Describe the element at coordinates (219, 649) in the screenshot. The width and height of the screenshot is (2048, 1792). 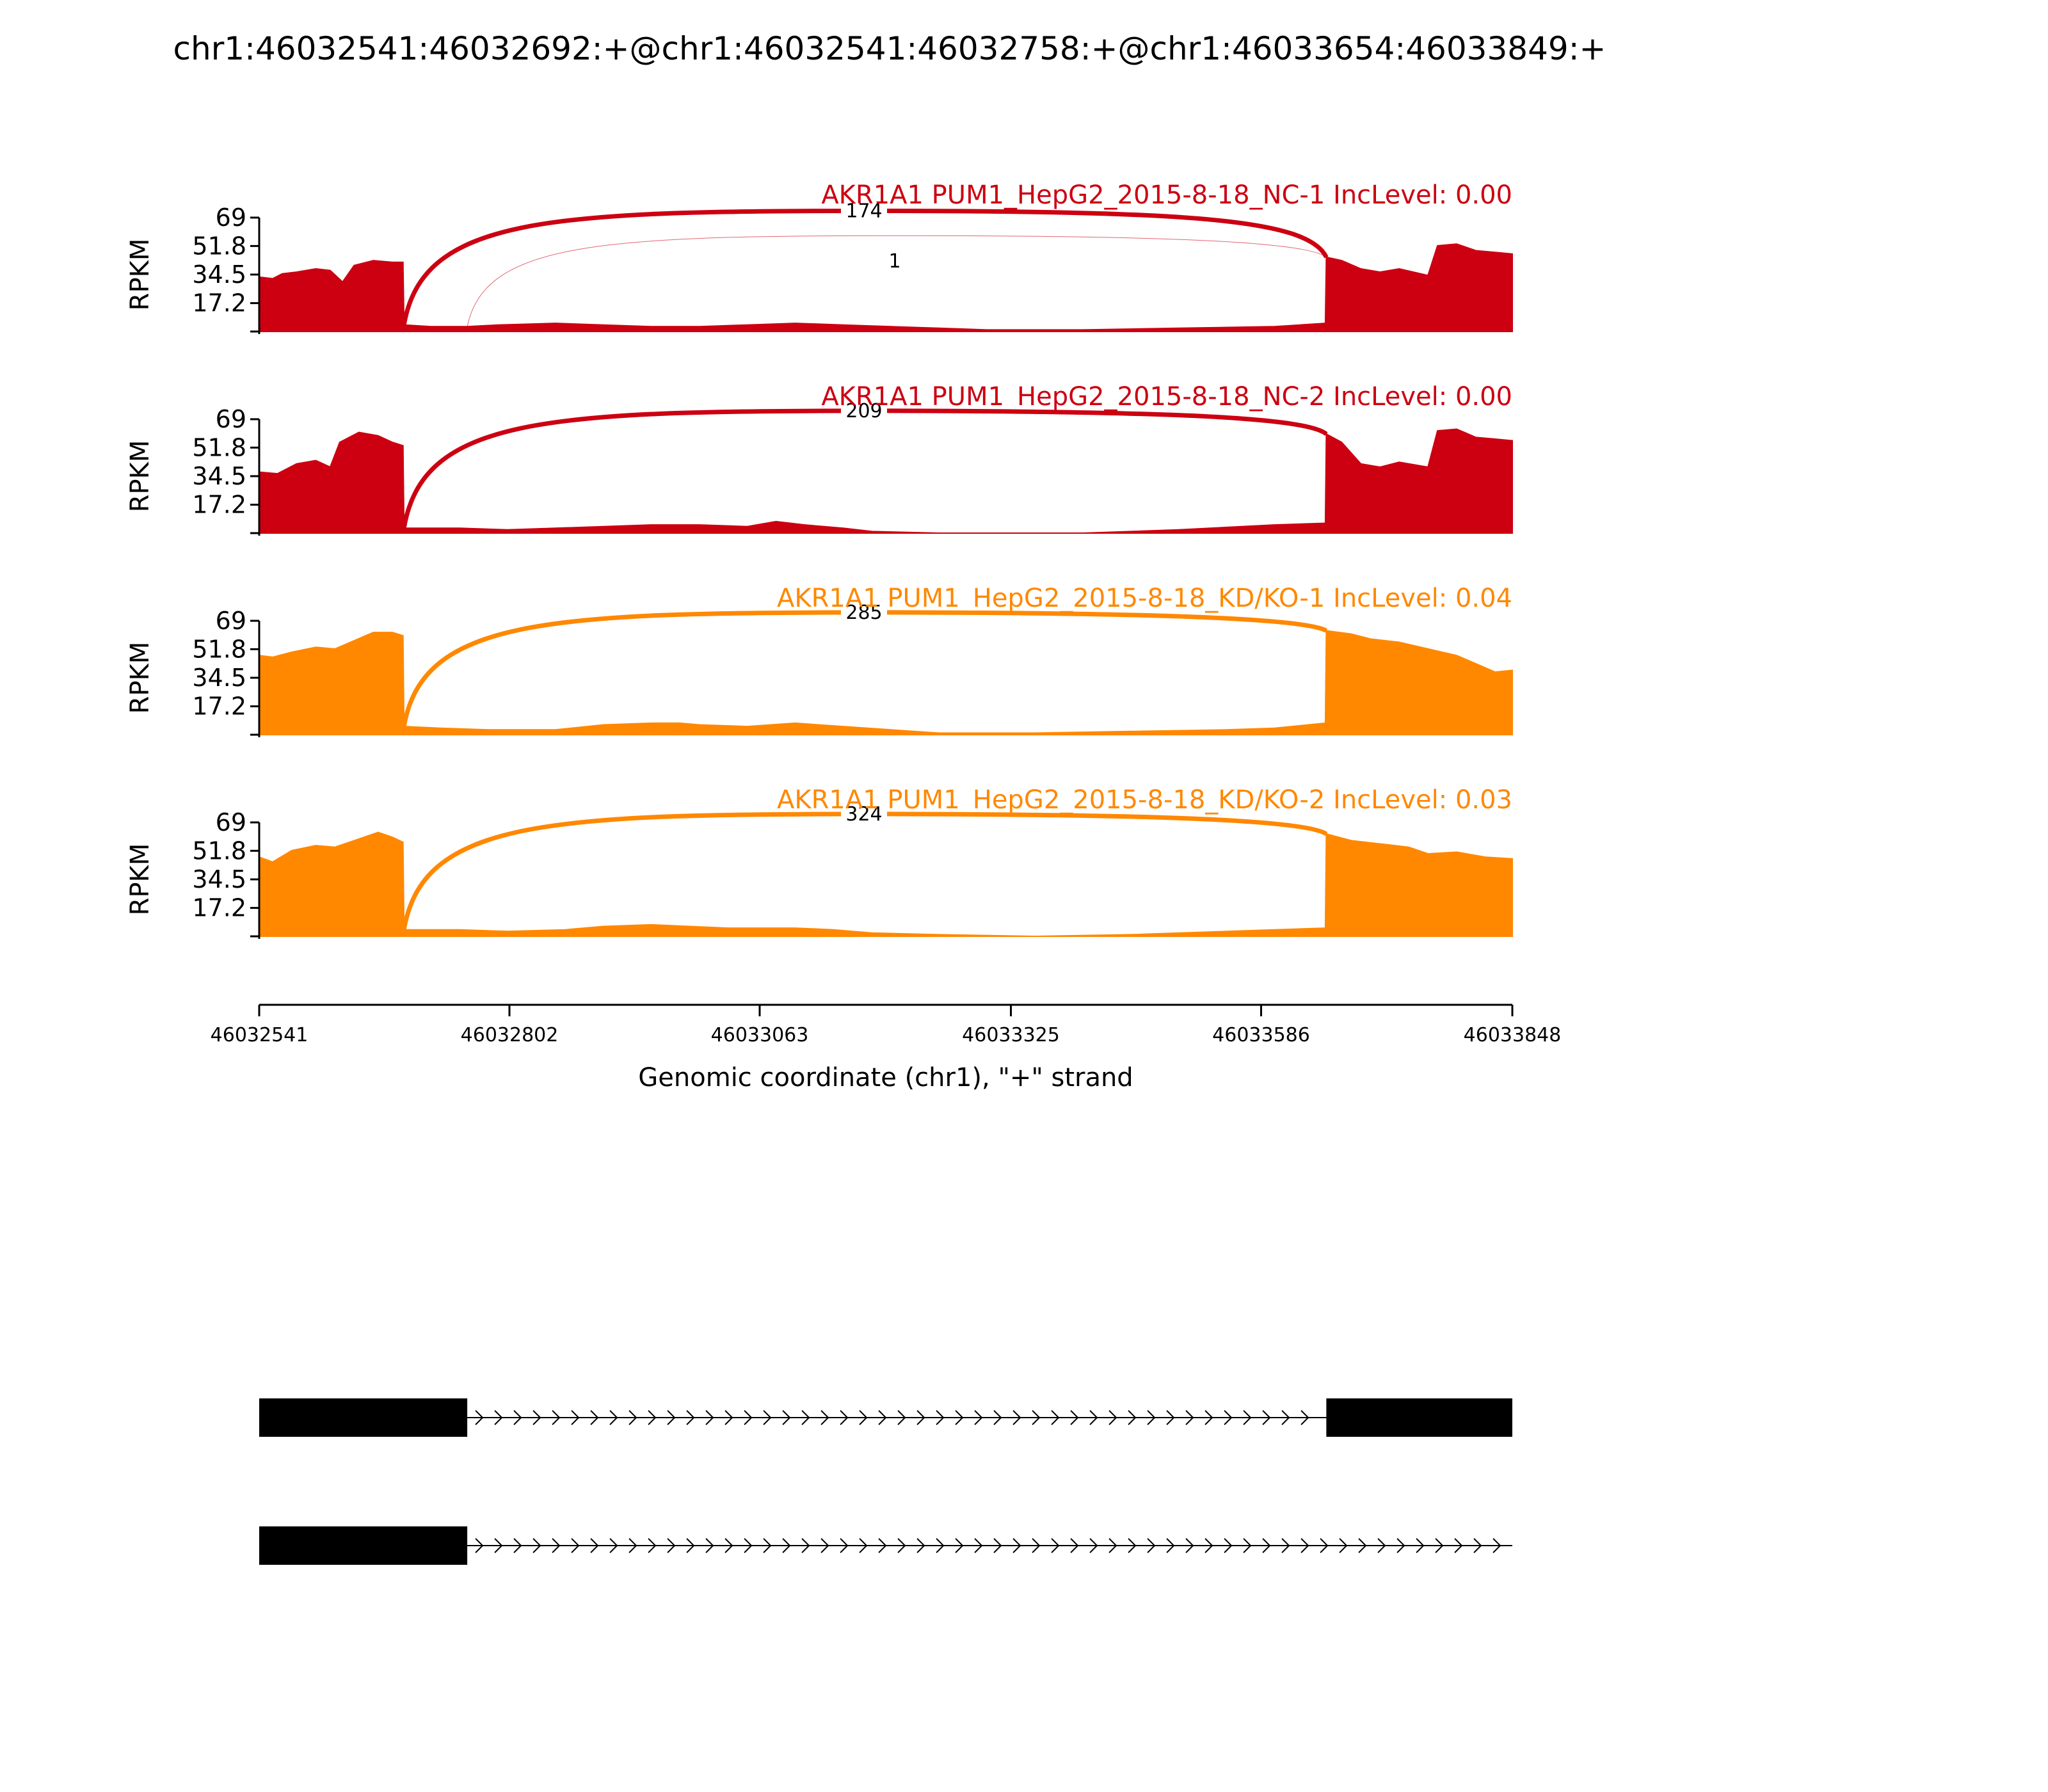
I see `y-tick-label: 51.8` at that location.